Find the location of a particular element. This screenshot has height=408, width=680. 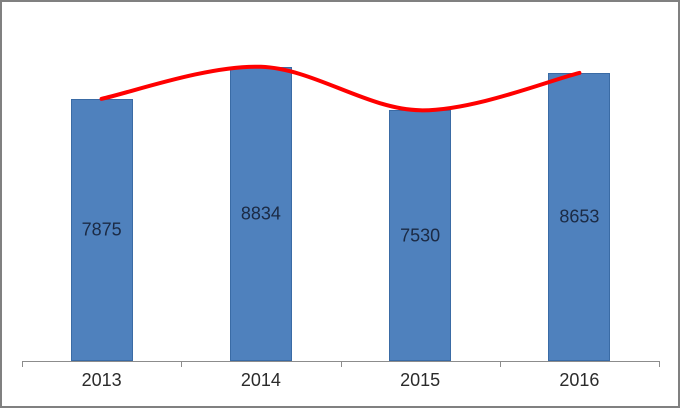

bar-2013 is located at coordinates (102, 230).